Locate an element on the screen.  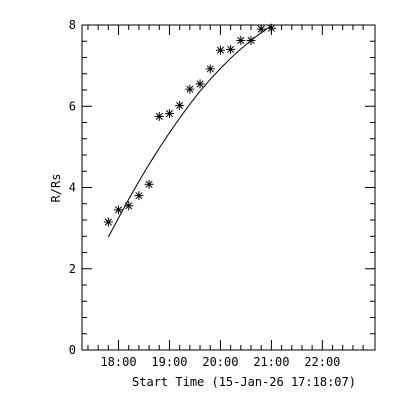
x-tick-label: 21:00 is located at coordinates (271, 362).